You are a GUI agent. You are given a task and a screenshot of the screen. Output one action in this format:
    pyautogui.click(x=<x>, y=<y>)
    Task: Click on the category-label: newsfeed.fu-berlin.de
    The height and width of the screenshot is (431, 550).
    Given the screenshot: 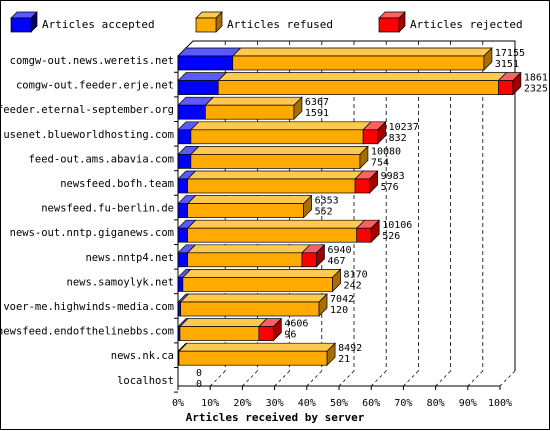 What is the action you would take?
    pyautogui.click(x=107, y=209)
    